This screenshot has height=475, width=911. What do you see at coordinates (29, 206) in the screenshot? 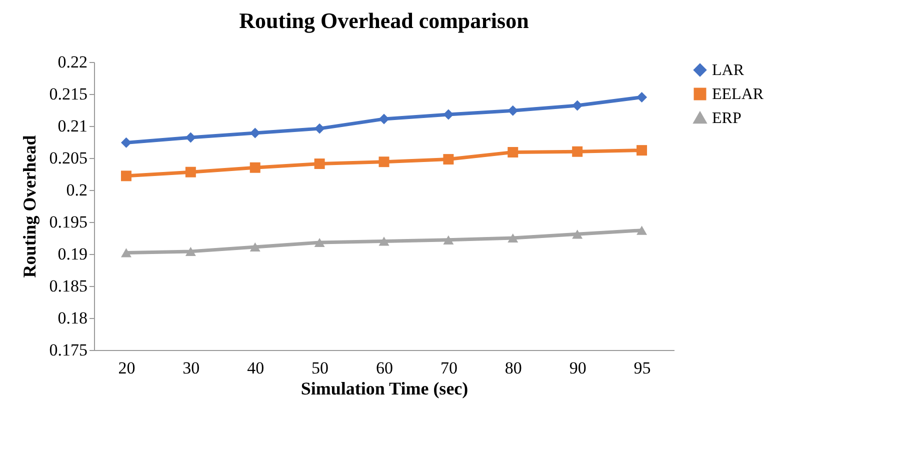
I see `y-axis-title: Routing Overhead` at bounding box center [29, 206].